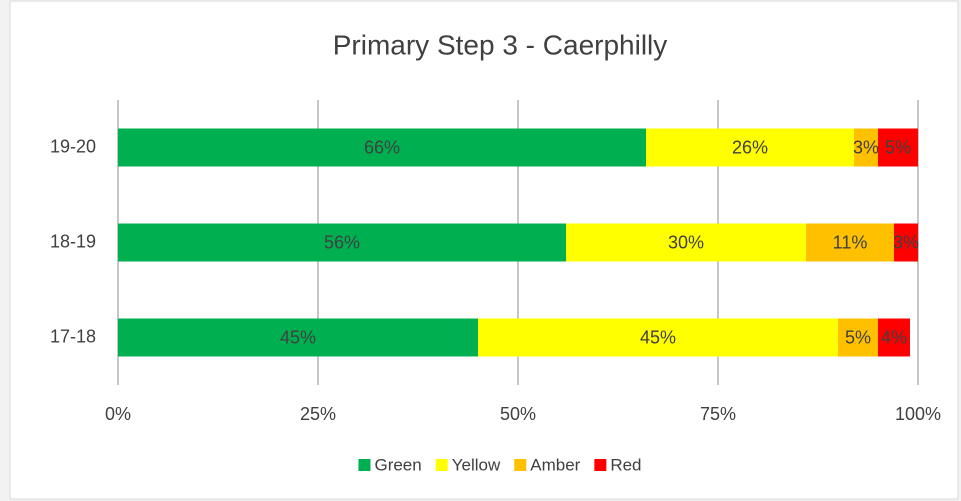 The height and width of the screenshot is (501, 961). Describe the element at coordinates (518, 414) in the screenshot. I see `x-tick-label: 50%` at that location.